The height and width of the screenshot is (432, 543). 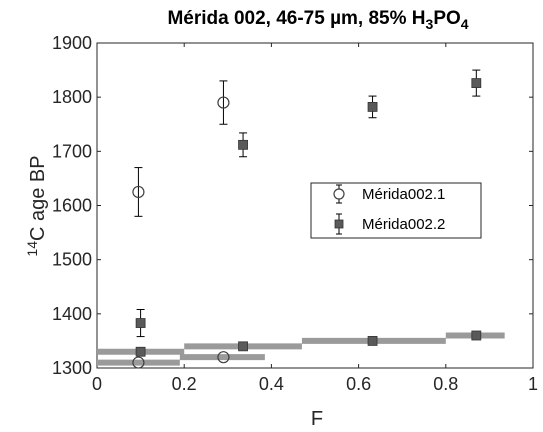 I want to click on x-tick-label: 0.2, so click(x=184, y=384).